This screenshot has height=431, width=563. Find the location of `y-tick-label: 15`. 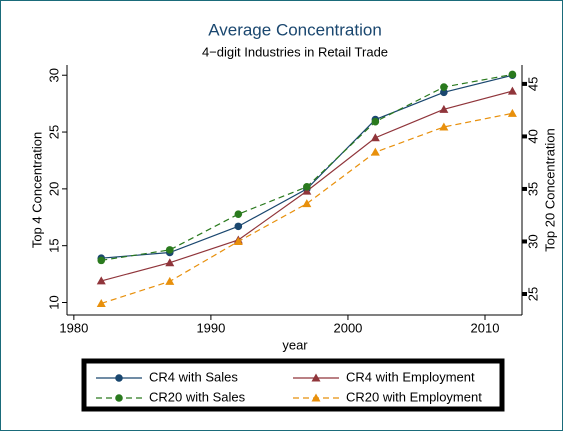

y-tick-label: 15 is located at coordinates (53, 245).